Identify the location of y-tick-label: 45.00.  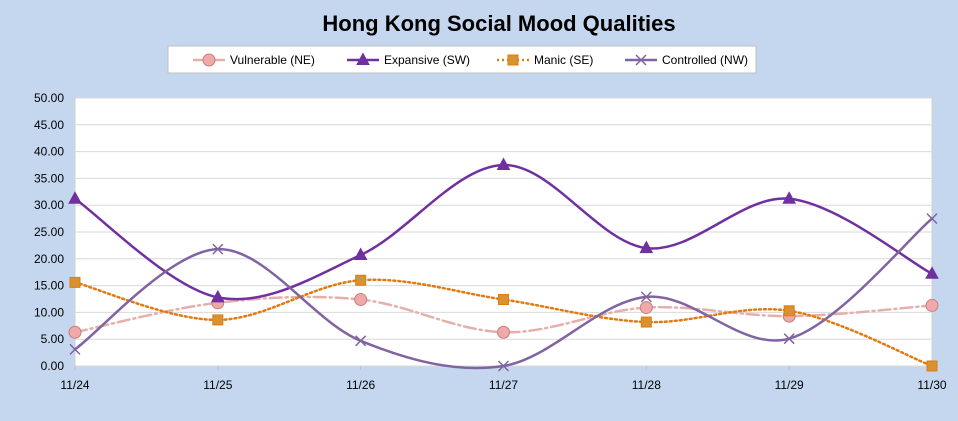
(49, 125).